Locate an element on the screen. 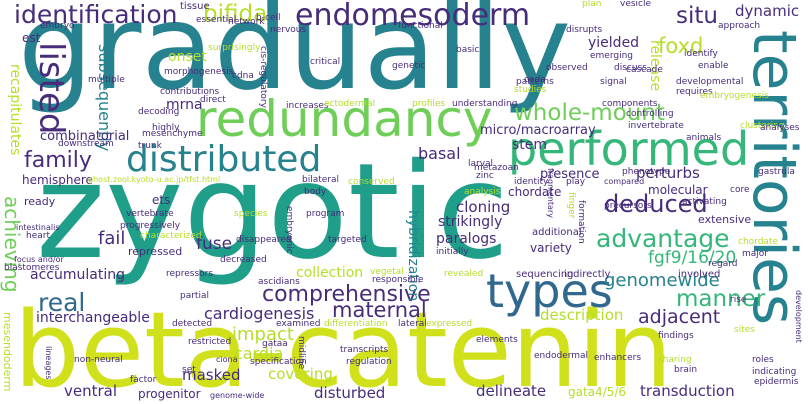 The width and height of the screenshot is (808, 404). word-intestinalis: intestinalis is located at coordinates (38, 227).